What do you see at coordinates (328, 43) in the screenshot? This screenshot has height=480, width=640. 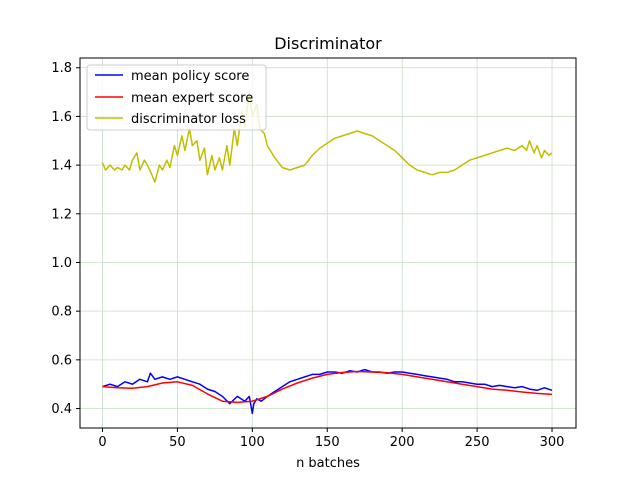 I see `chart-title: Discriminator` at bounding box center [328, 43].